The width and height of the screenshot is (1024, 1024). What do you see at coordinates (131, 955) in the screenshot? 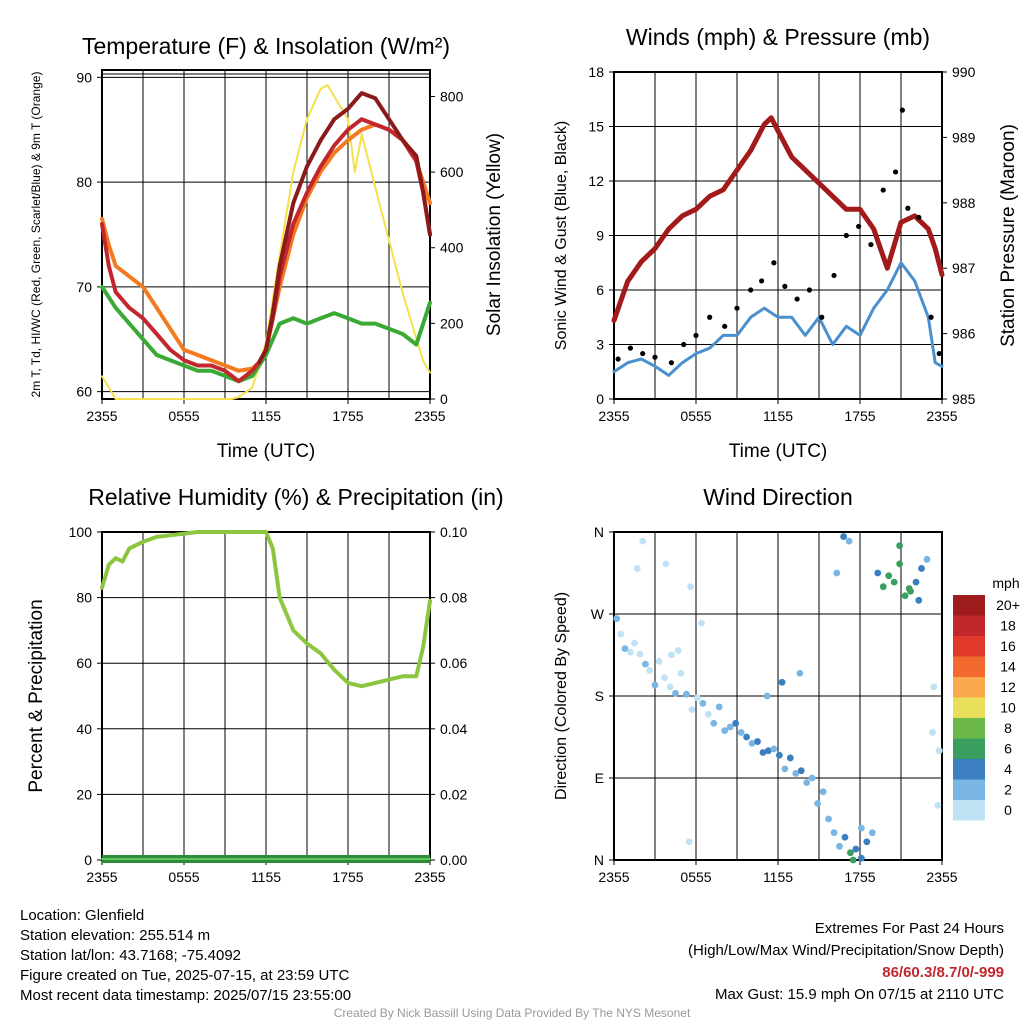
I see `latlon-text: Station lat/lon: 43.7168; -75.4092` at bounding box center [131, 955].